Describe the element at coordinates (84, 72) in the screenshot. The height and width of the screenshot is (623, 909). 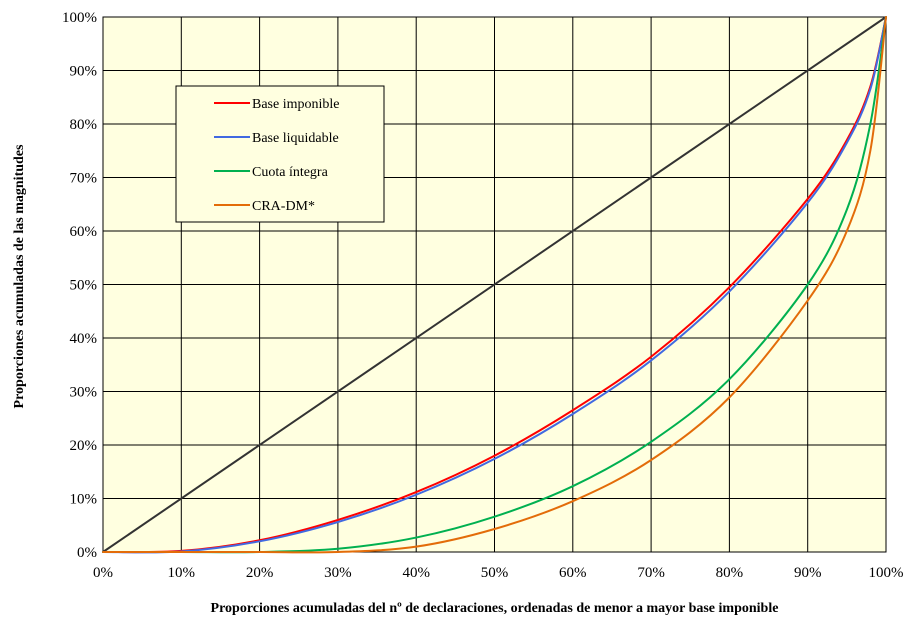
I see `y-tick-label: 90%` at that location.